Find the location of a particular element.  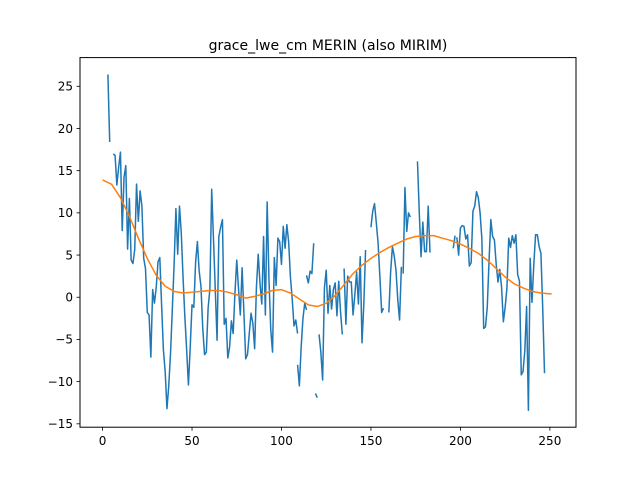

y-tick-label: −5 is located at coordinates (64, 340).